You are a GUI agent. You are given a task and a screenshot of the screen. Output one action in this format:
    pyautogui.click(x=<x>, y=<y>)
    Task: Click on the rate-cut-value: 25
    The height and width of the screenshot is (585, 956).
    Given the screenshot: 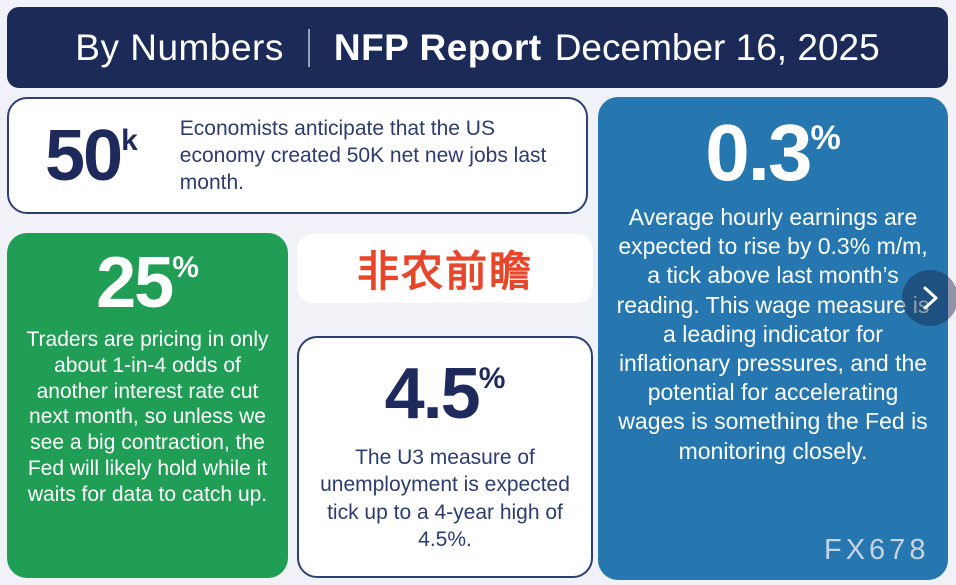 What is the action you would take?
    pyautogui.click(x=135, y=283)
    